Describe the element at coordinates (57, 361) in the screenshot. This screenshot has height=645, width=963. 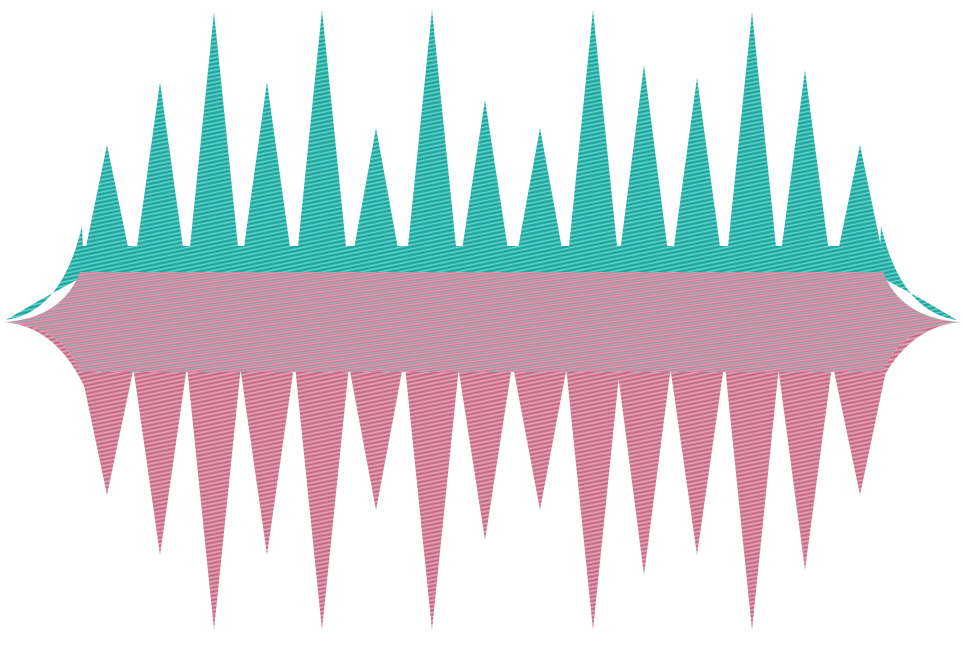
I see `left-lower-shoulder` at that location.